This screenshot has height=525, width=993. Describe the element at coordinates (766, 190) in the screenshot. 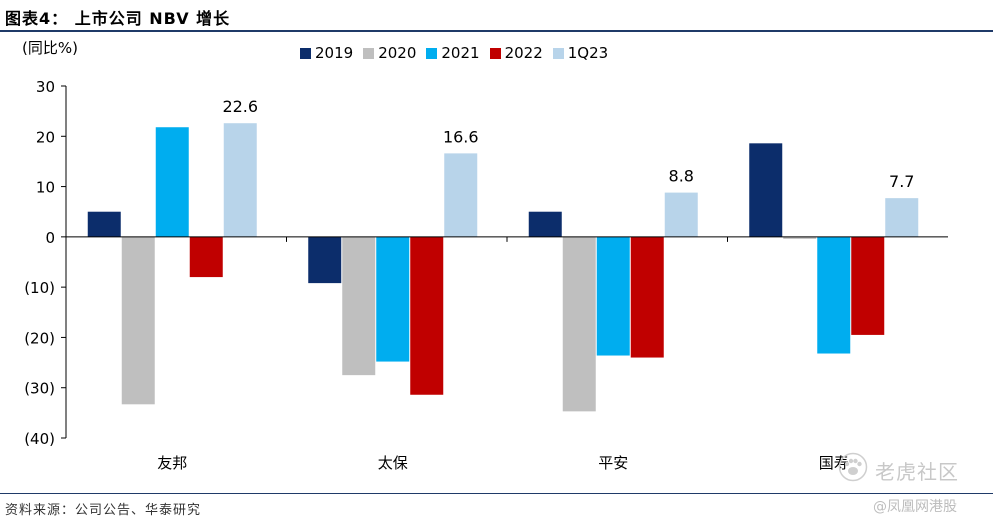

I see `bar-2019-国寿` at that location.